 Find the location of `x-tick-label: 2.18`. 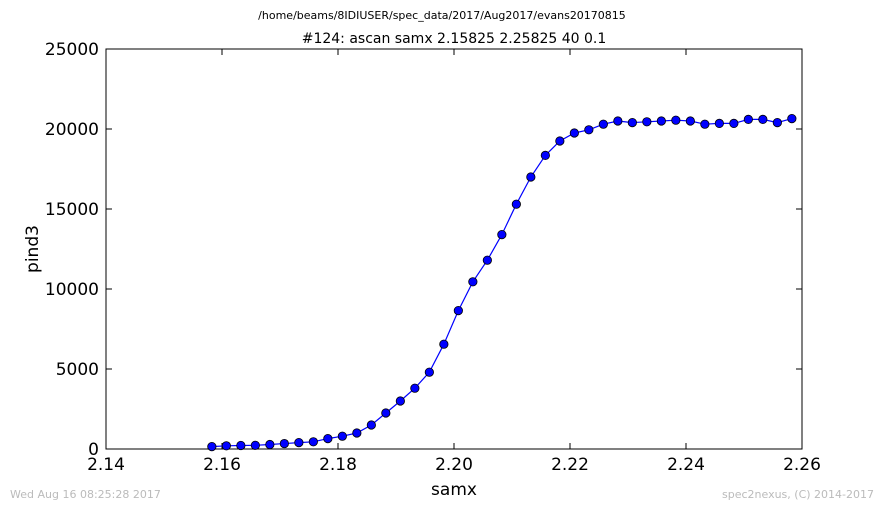

x-tick-label: 2.18 is located at coordinates (338, 465).